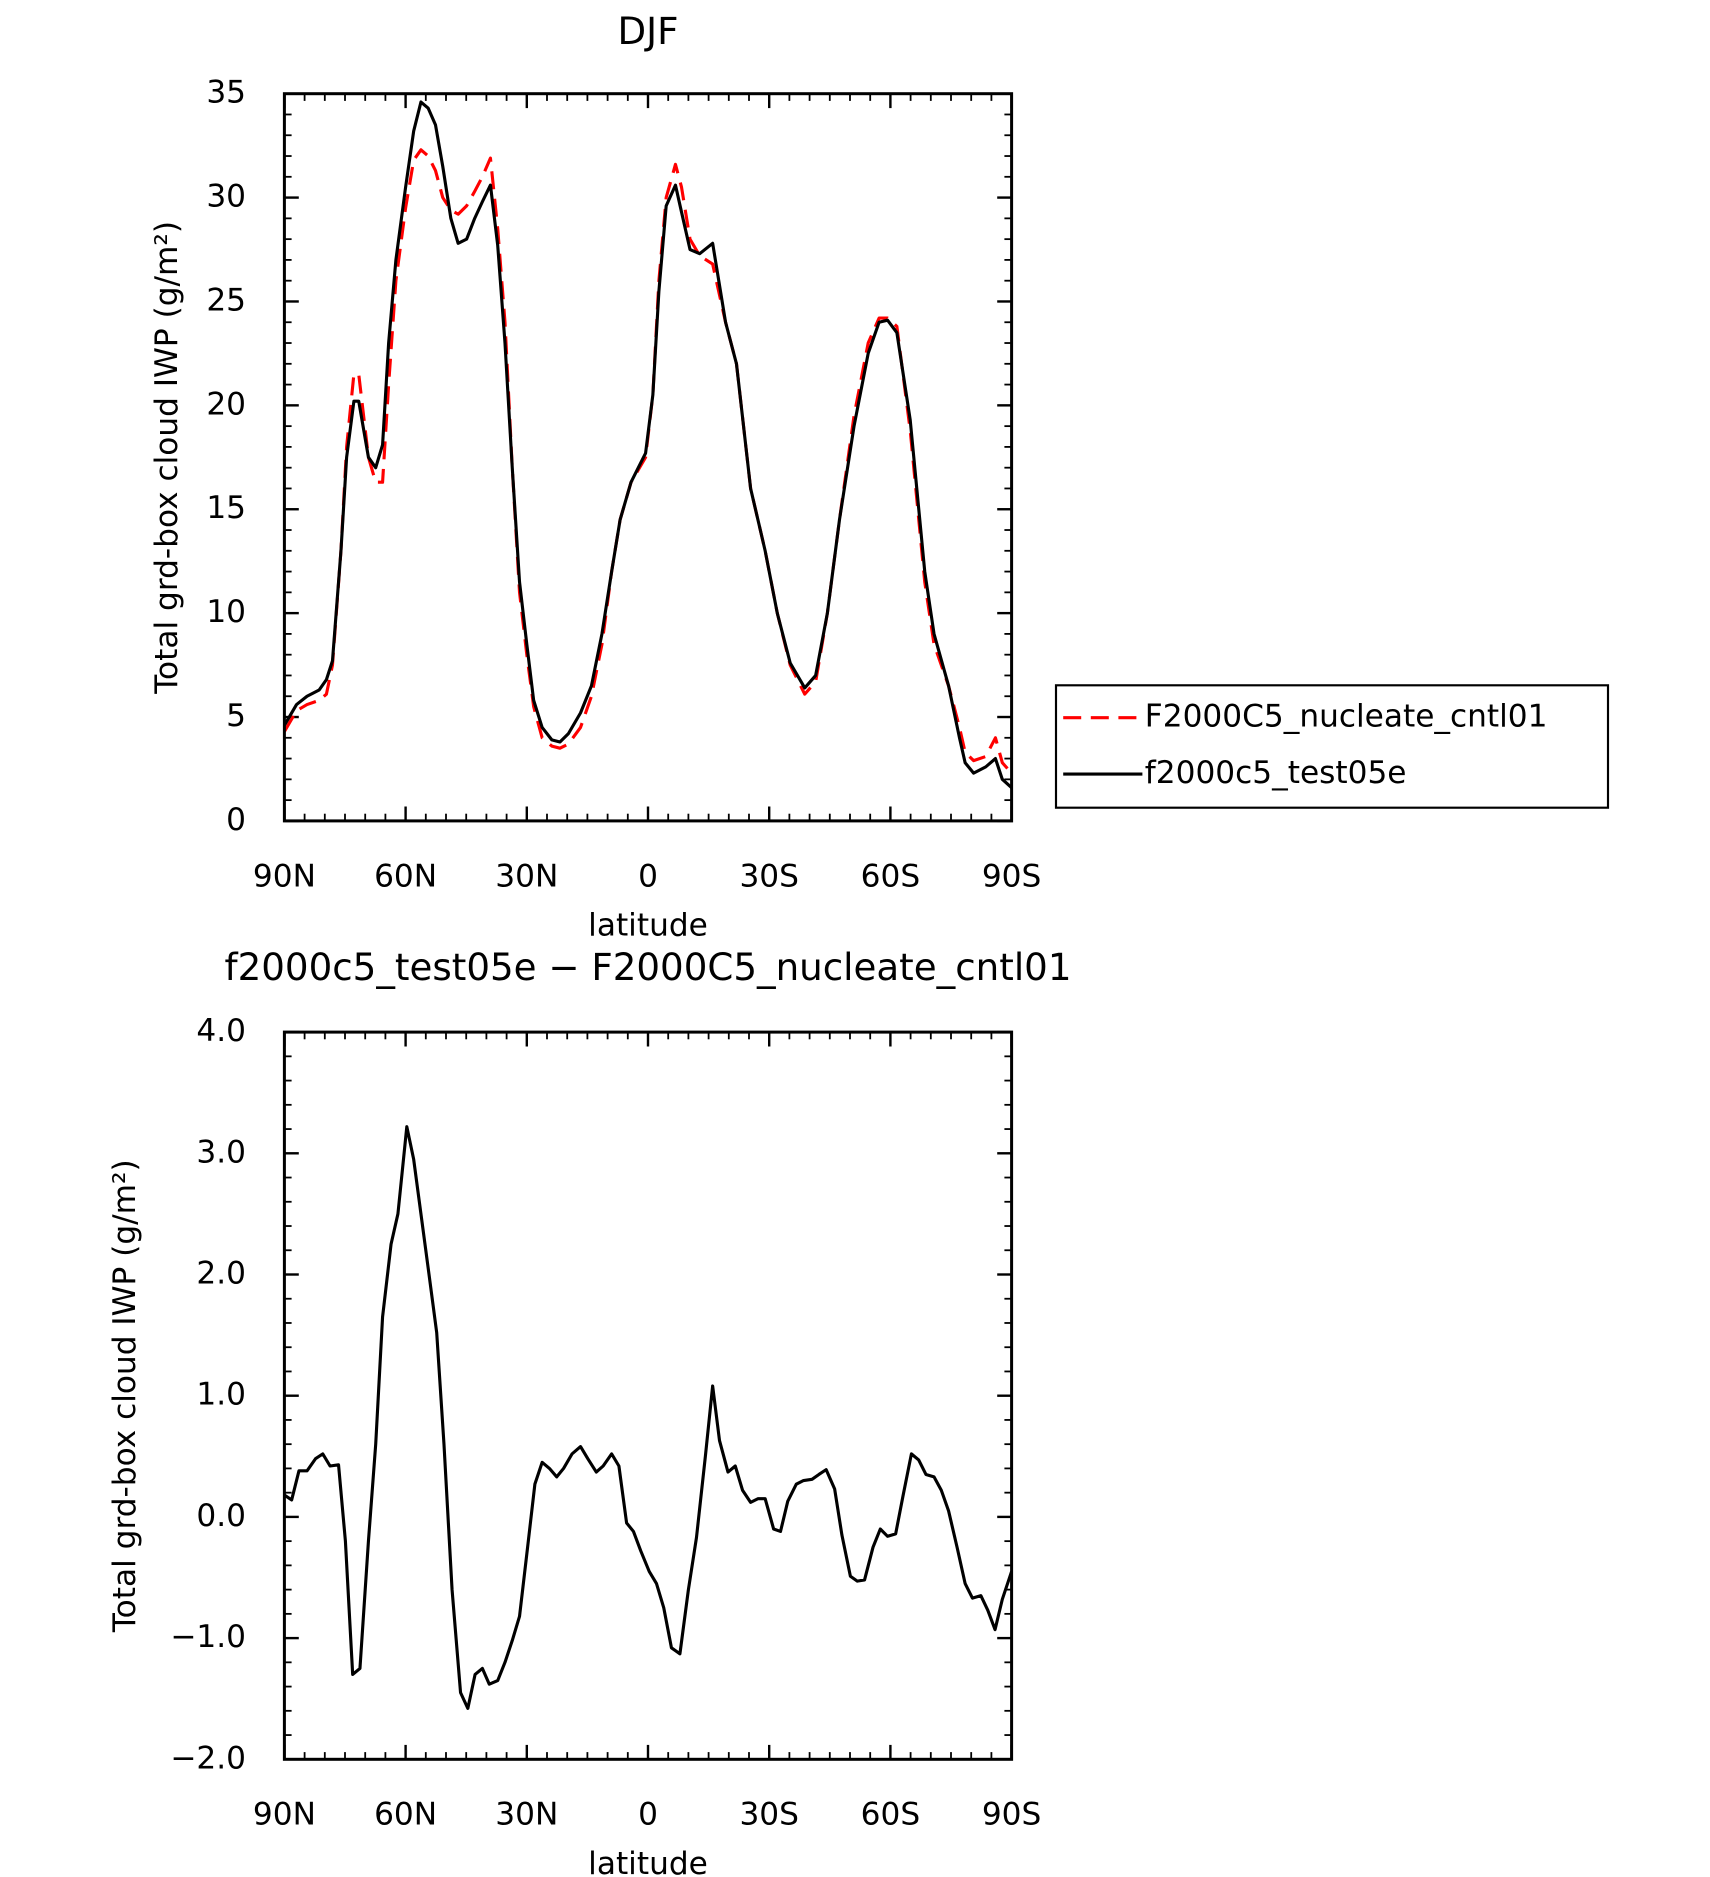 The width and height of the screenshot is (1710, 1877). What do you see at coordinates (221, 1274) in the screenshot?
I see `y-tick-label: 2.0` at bounding box center [221, 1274].